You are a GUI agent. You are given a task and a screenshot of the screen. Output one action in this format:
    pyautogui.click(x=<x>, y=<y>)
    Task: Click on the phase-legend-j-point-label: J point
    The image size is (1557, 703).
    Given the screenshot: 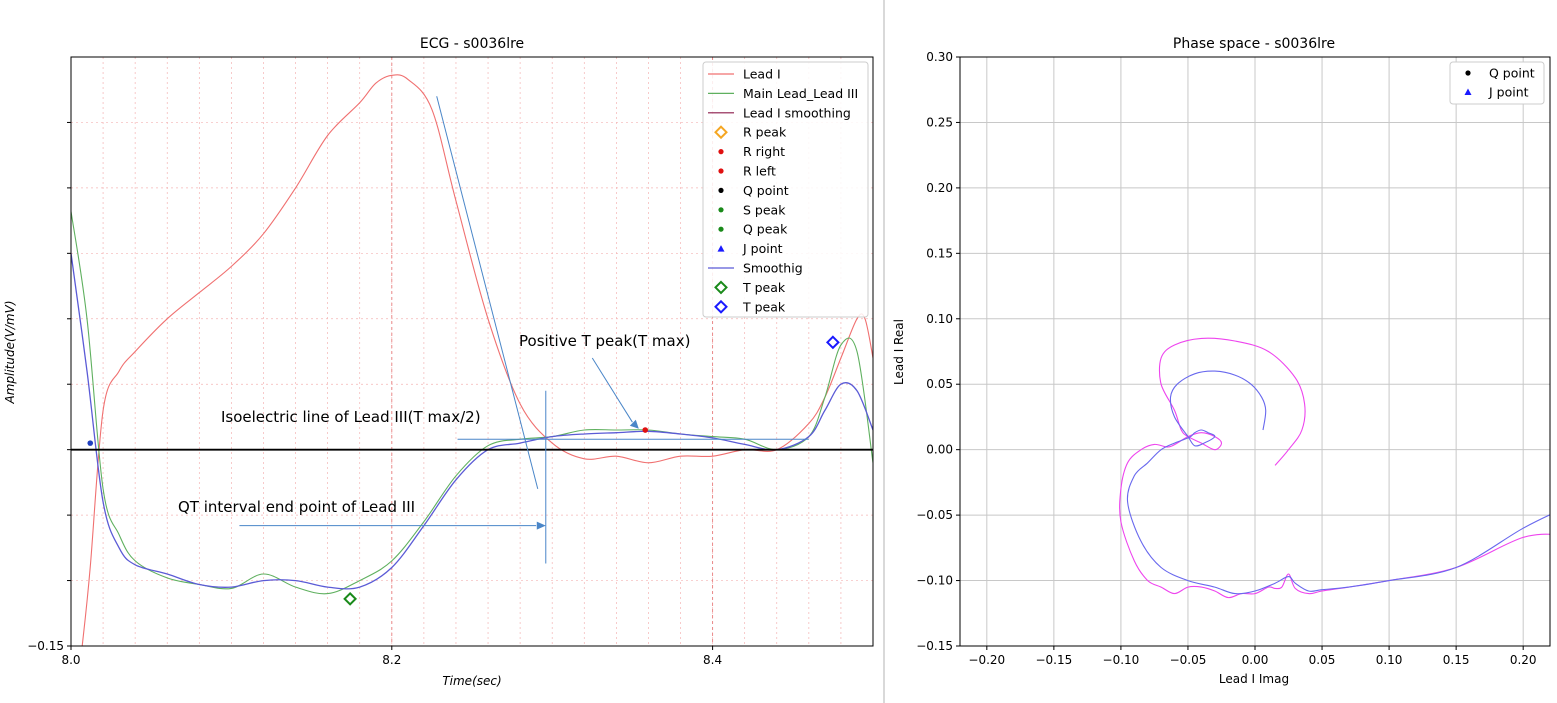 What is the action you would take?
    pyautogui.click(x=1508, y=92)
    